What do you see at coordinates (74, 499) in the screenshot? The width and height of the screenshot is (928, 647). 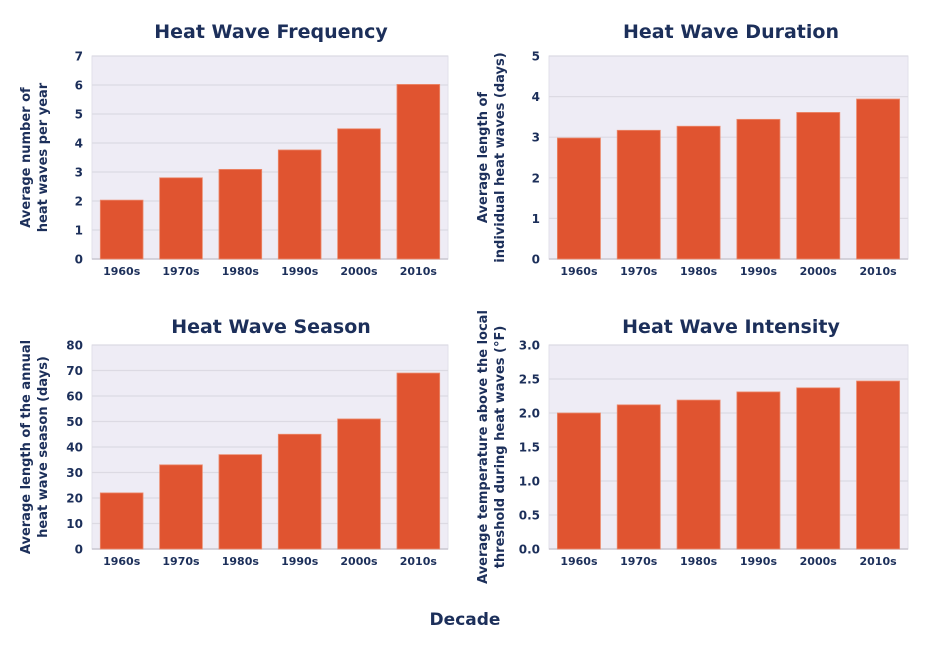 I see `y-tick-label: 20` at bounding box center [74, 499].